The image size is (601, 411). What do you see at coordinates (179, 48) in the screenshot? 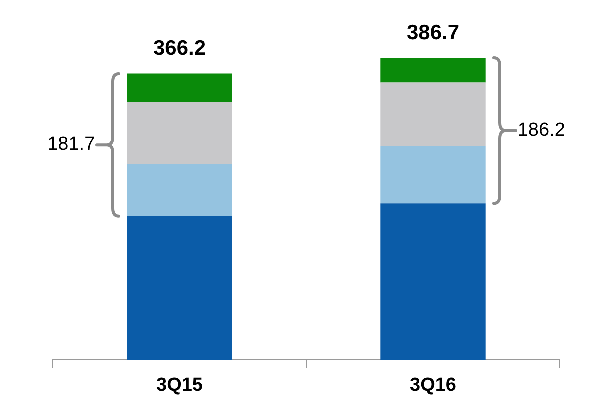
I see `annotation: 366.2` at bounding box center [179, 48].